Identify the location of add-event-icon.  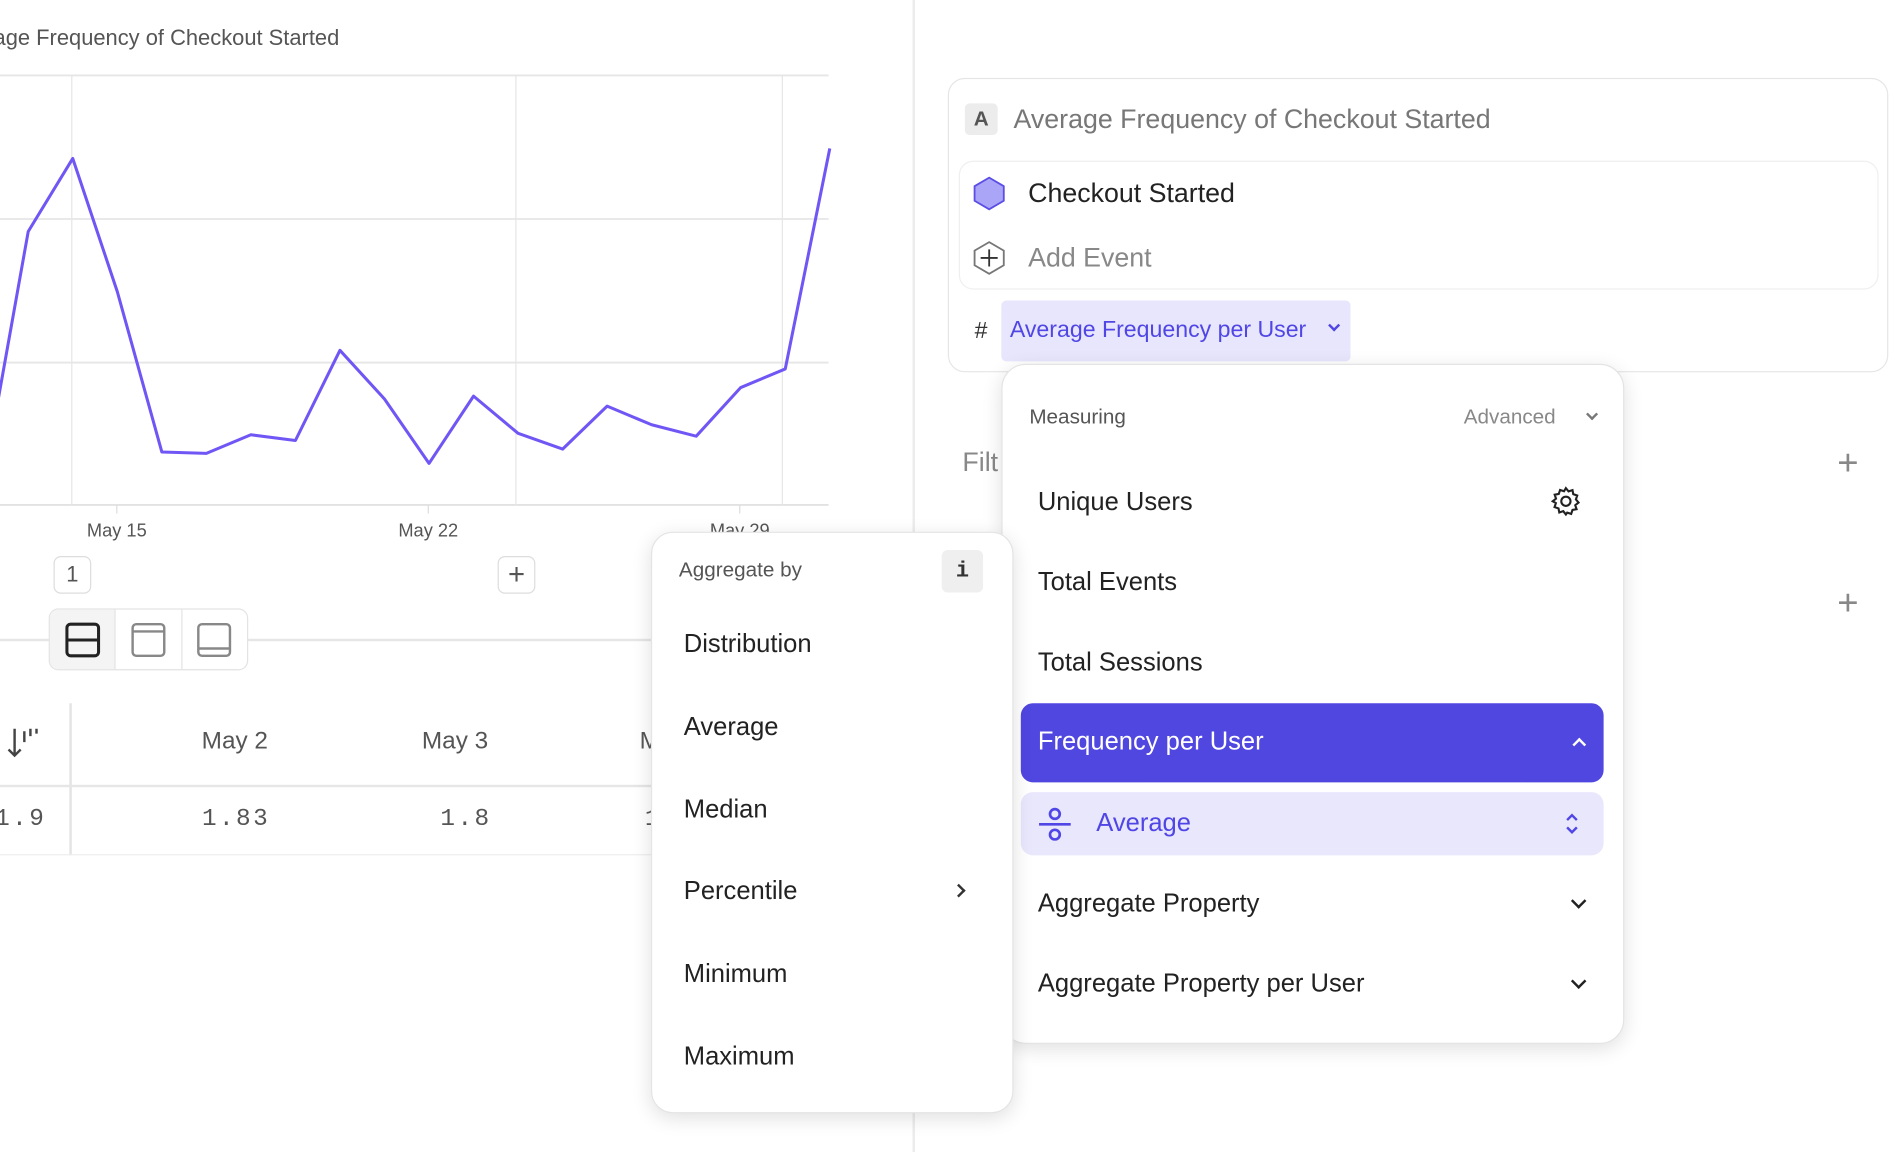
(989, 258).